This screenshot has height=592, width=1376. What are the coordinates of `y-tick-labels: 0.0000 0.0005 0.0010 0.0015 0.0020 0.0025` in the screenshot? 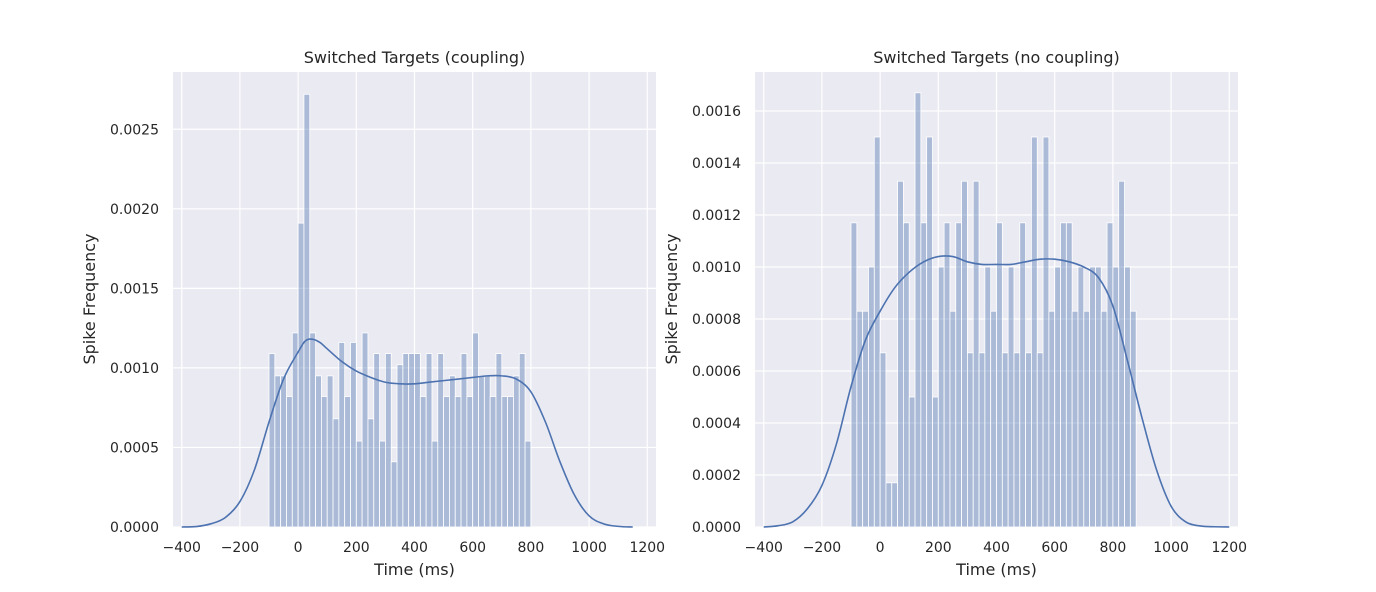 It's located at (134, 329).